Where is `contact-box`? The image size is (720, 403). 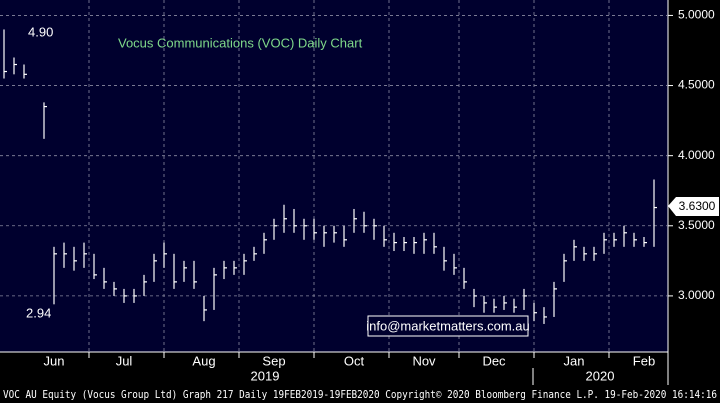 contact-box is located at coordinates (448, 326).